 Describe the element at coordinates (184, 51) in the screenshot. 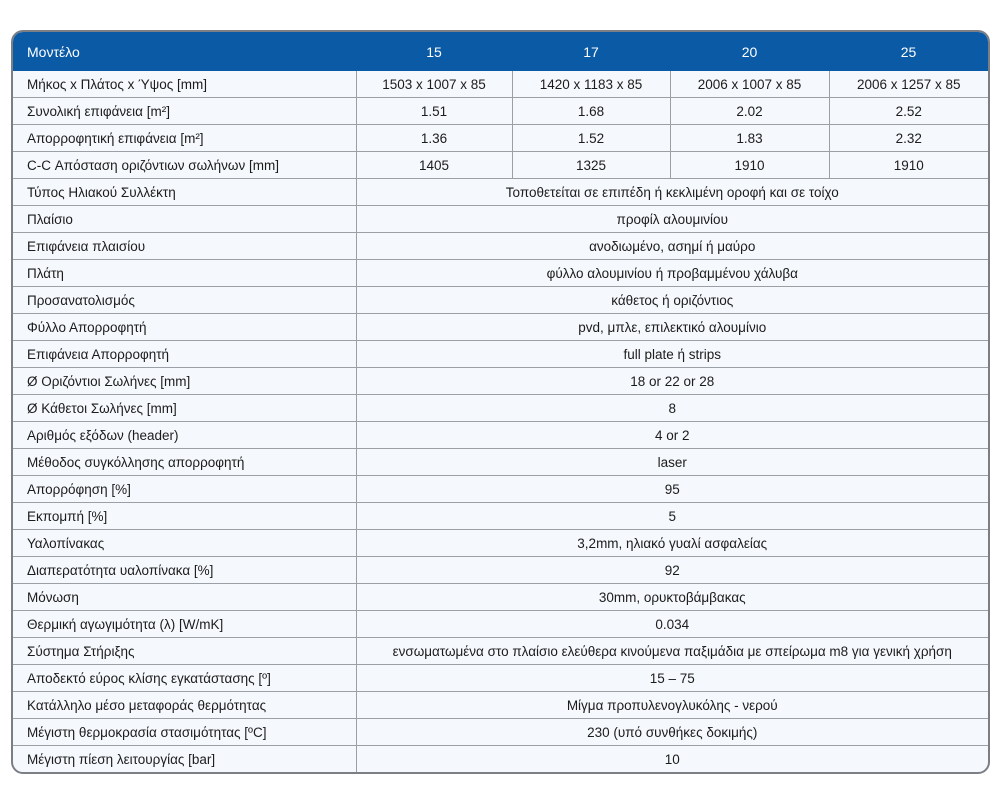

I see `header-label: Μοντέλο` at that location.